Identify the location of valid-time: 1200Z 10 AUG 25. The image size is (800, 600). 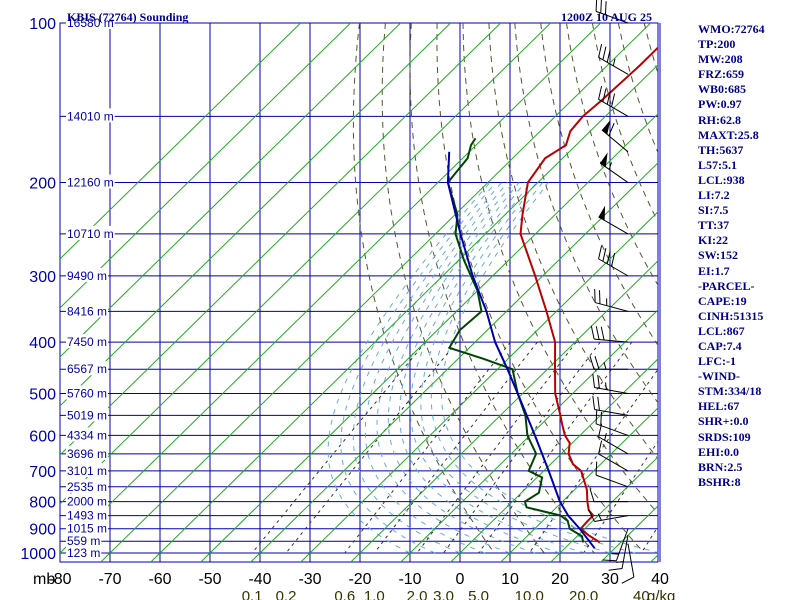
(606, 17).